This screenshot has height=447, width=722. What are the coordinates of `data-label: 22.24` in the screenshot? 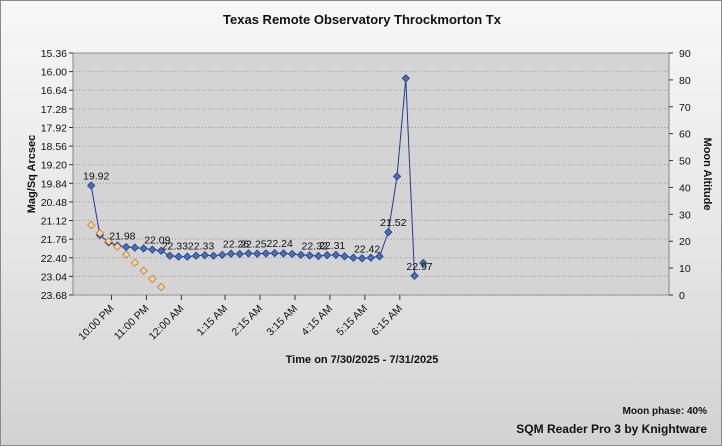 It's located at (280, 244).